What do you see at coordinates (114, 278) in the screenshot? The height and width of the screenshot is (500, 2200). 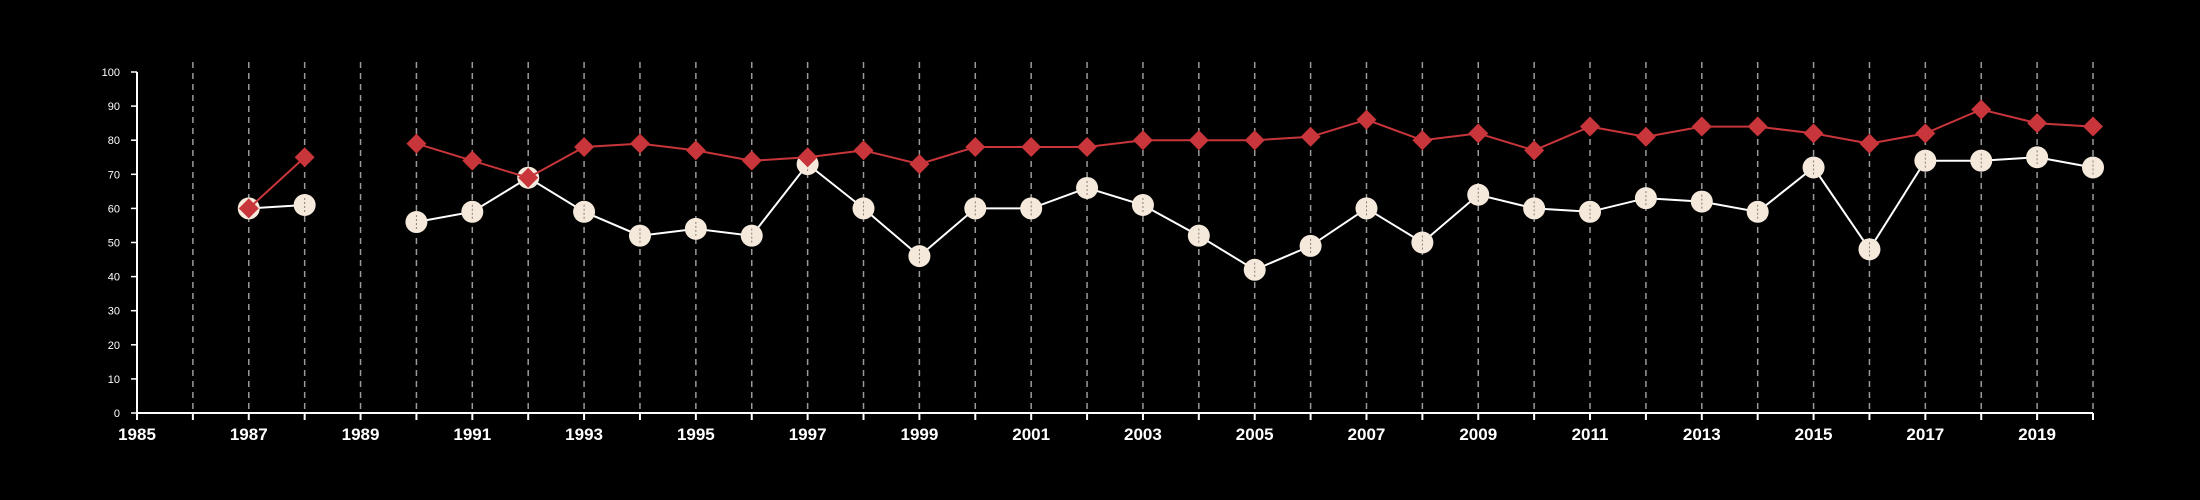 I see `y-tick-label: 40` at bounding box center [114, 278].